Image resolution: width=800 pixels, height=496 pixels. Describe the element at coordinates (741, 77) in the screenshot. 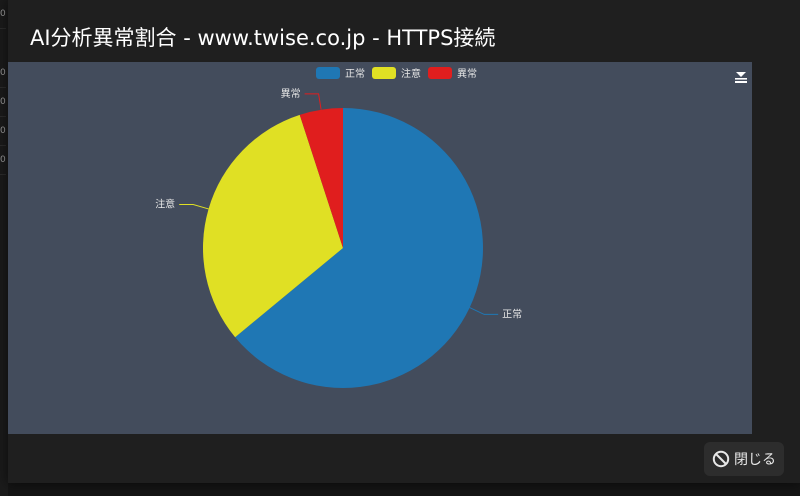

I see `save-image-icon` at that location.